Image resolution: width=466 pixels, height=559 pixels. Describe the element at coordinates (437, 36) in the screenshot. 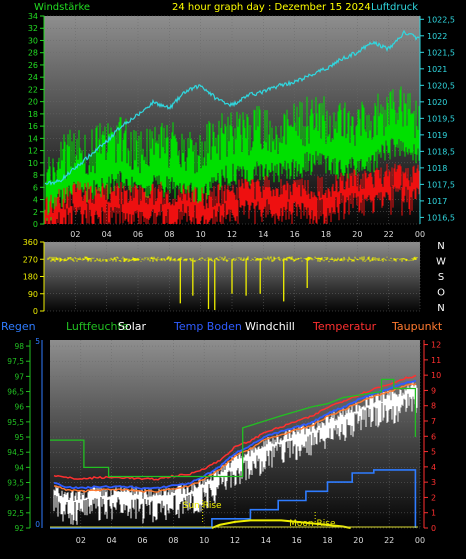

I see `y2-tick-label: 1022` at that location.